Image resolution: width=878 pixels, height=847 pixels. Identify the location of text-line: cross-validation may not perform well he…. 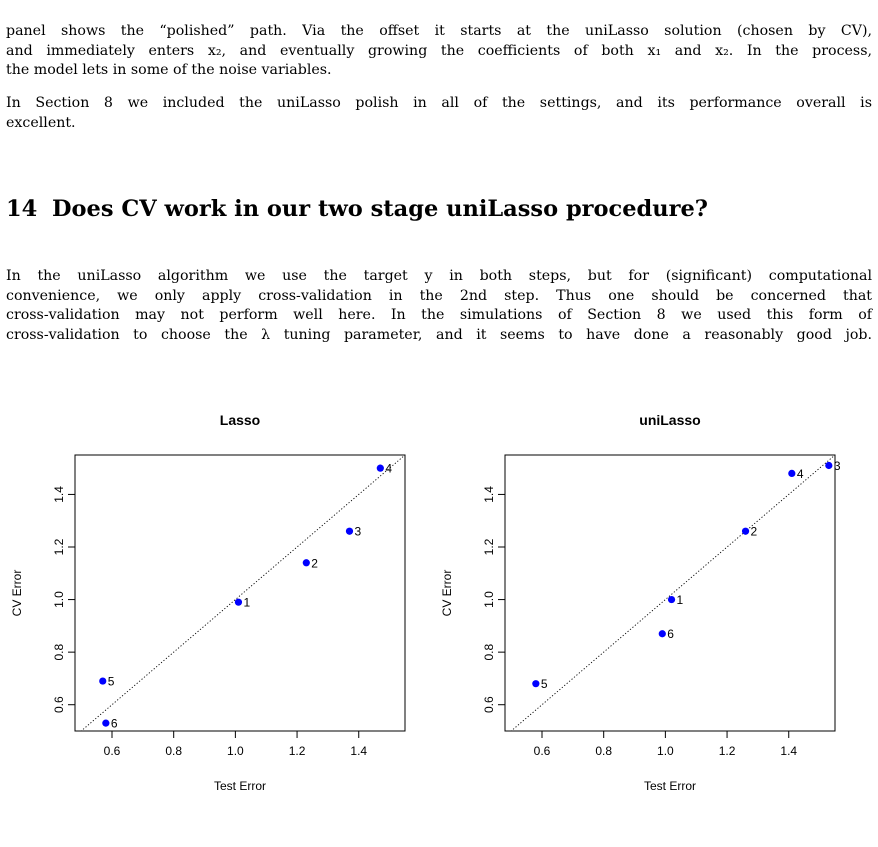
(439, 315).